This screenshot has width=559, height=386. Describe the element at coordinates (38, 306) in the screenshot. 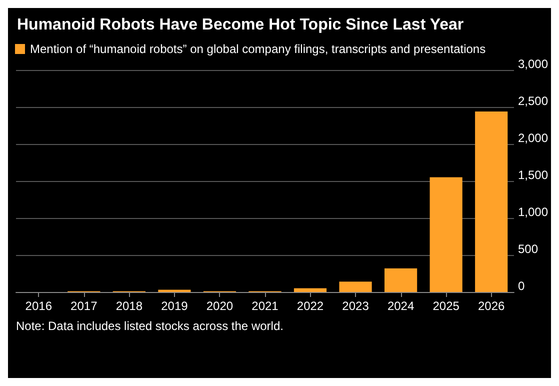

I see `x-tick-label: 2016` at that location.